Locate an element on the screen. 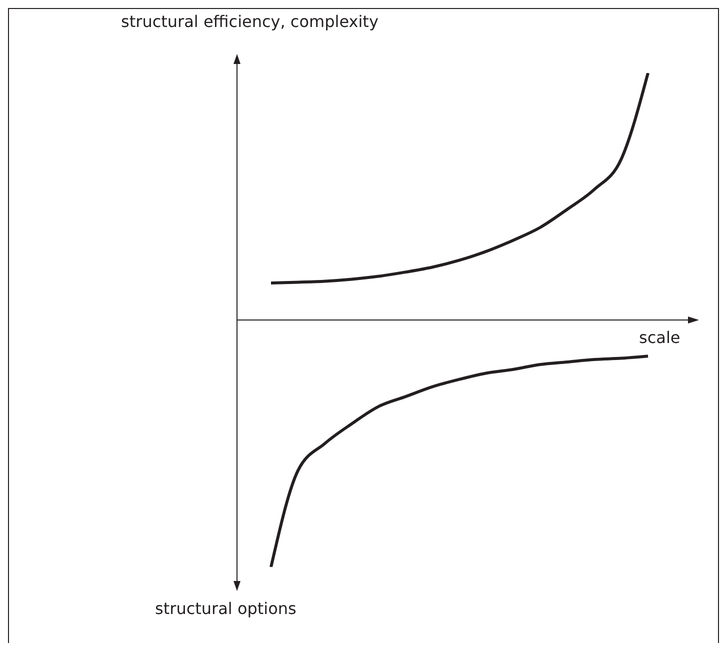 This screenshot has width=725, height=650. y-axis-title: structural efficiency, complexity is located at coordinates (249, 21).